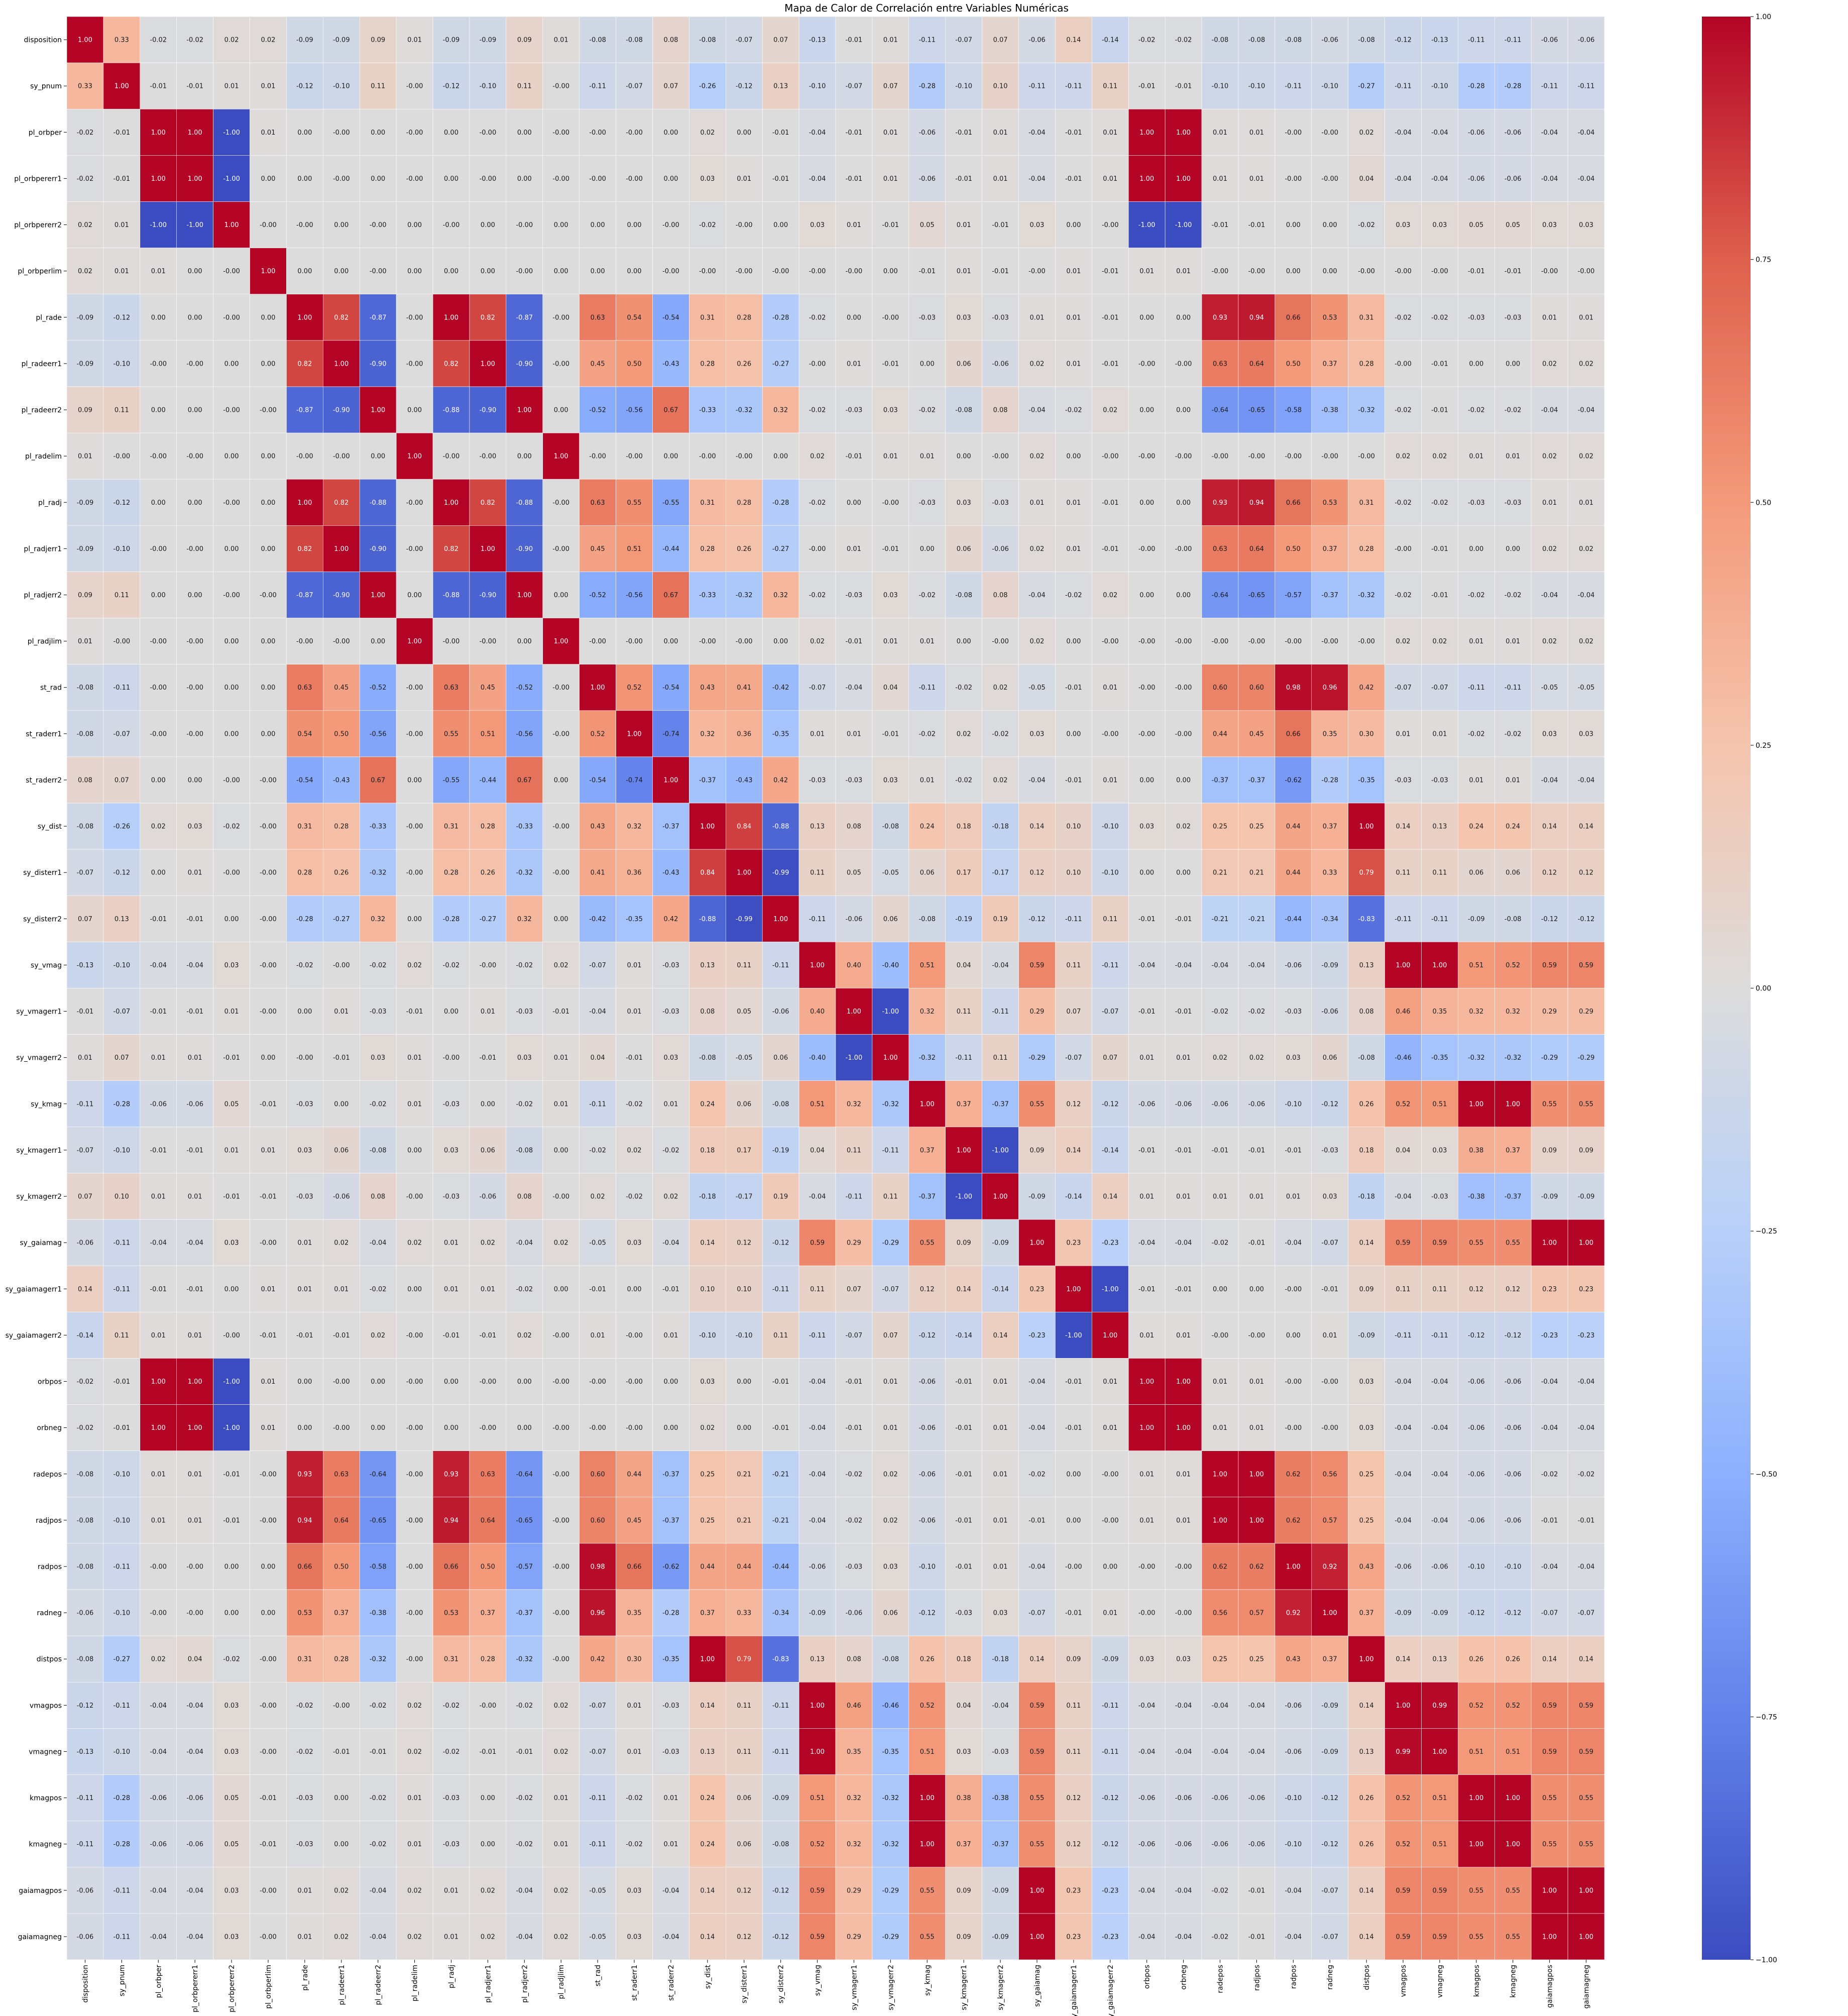 Image resolution: width=1848 pixels, height=2016 pixels. What do you see at coordinates (1220, 410) in the screenshot?
I see `cell-value-label: -0.64` at bounding box center [1220, 410].